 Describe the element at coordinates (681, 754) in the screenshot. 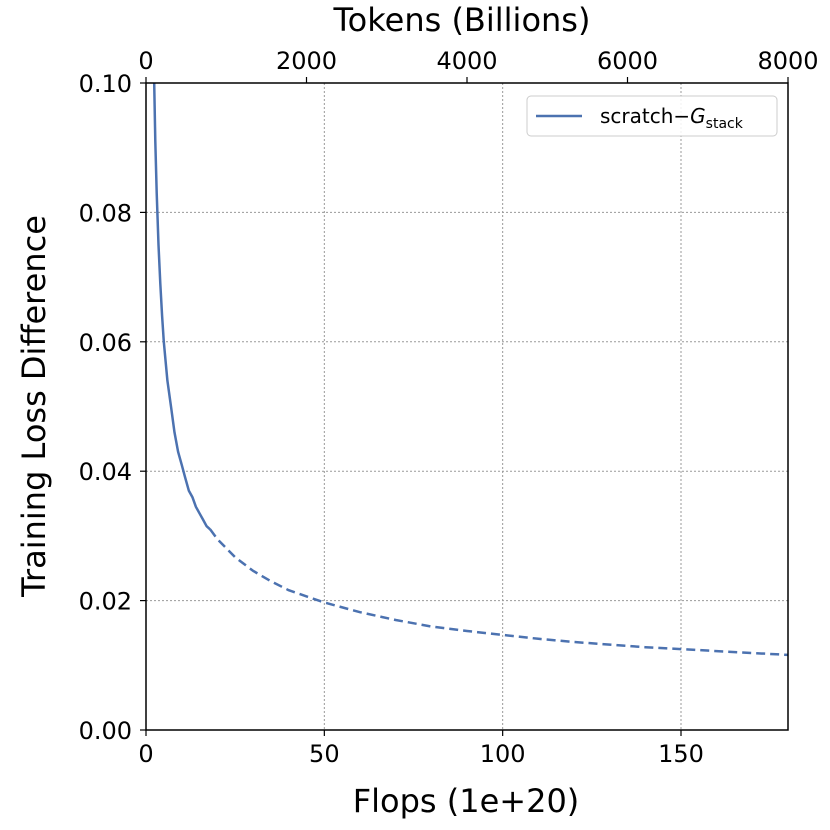

I see `x-tick-label: 150` at that location.